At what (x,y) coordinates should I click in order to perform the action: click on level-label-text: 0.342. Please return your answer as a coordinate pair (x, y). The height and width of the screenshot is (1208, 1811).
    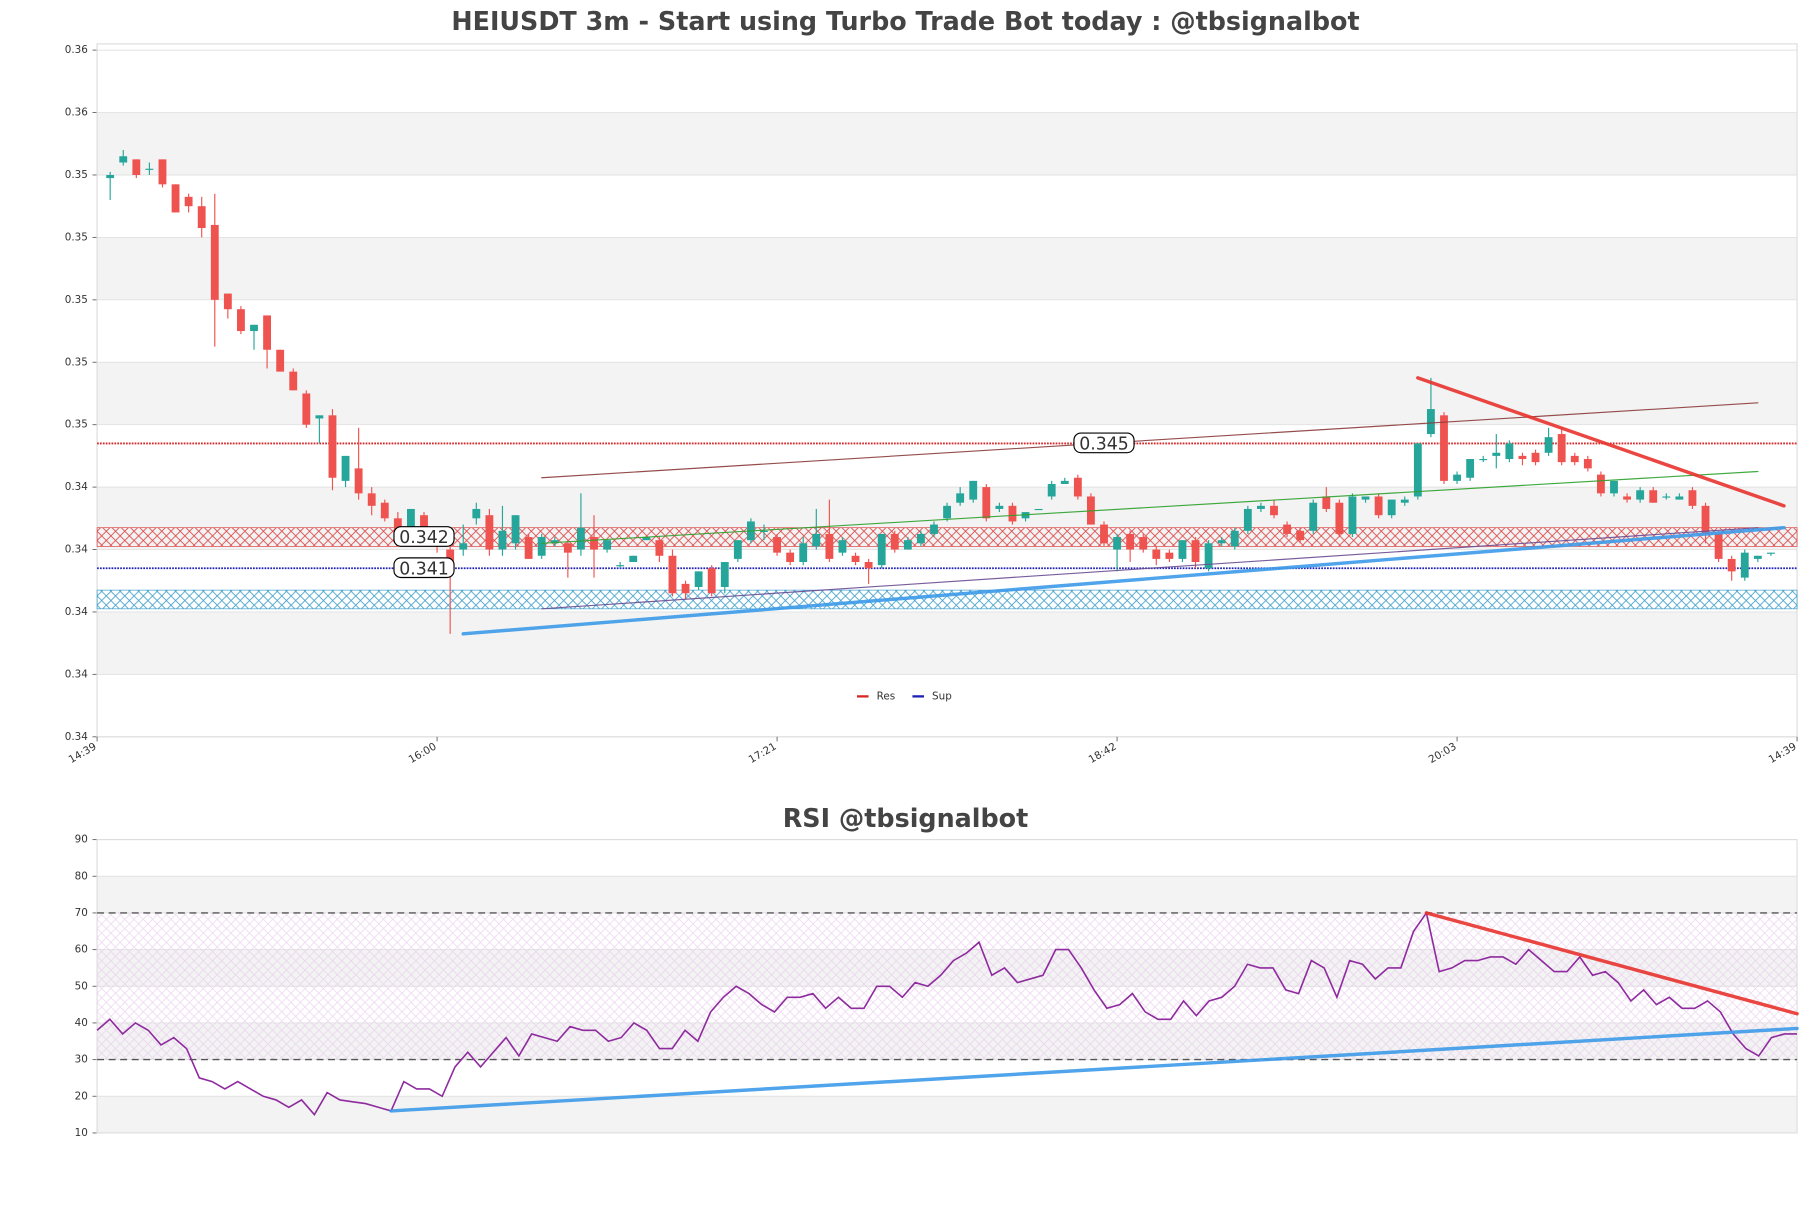
    Looking at the image, I should click on (424, 538).